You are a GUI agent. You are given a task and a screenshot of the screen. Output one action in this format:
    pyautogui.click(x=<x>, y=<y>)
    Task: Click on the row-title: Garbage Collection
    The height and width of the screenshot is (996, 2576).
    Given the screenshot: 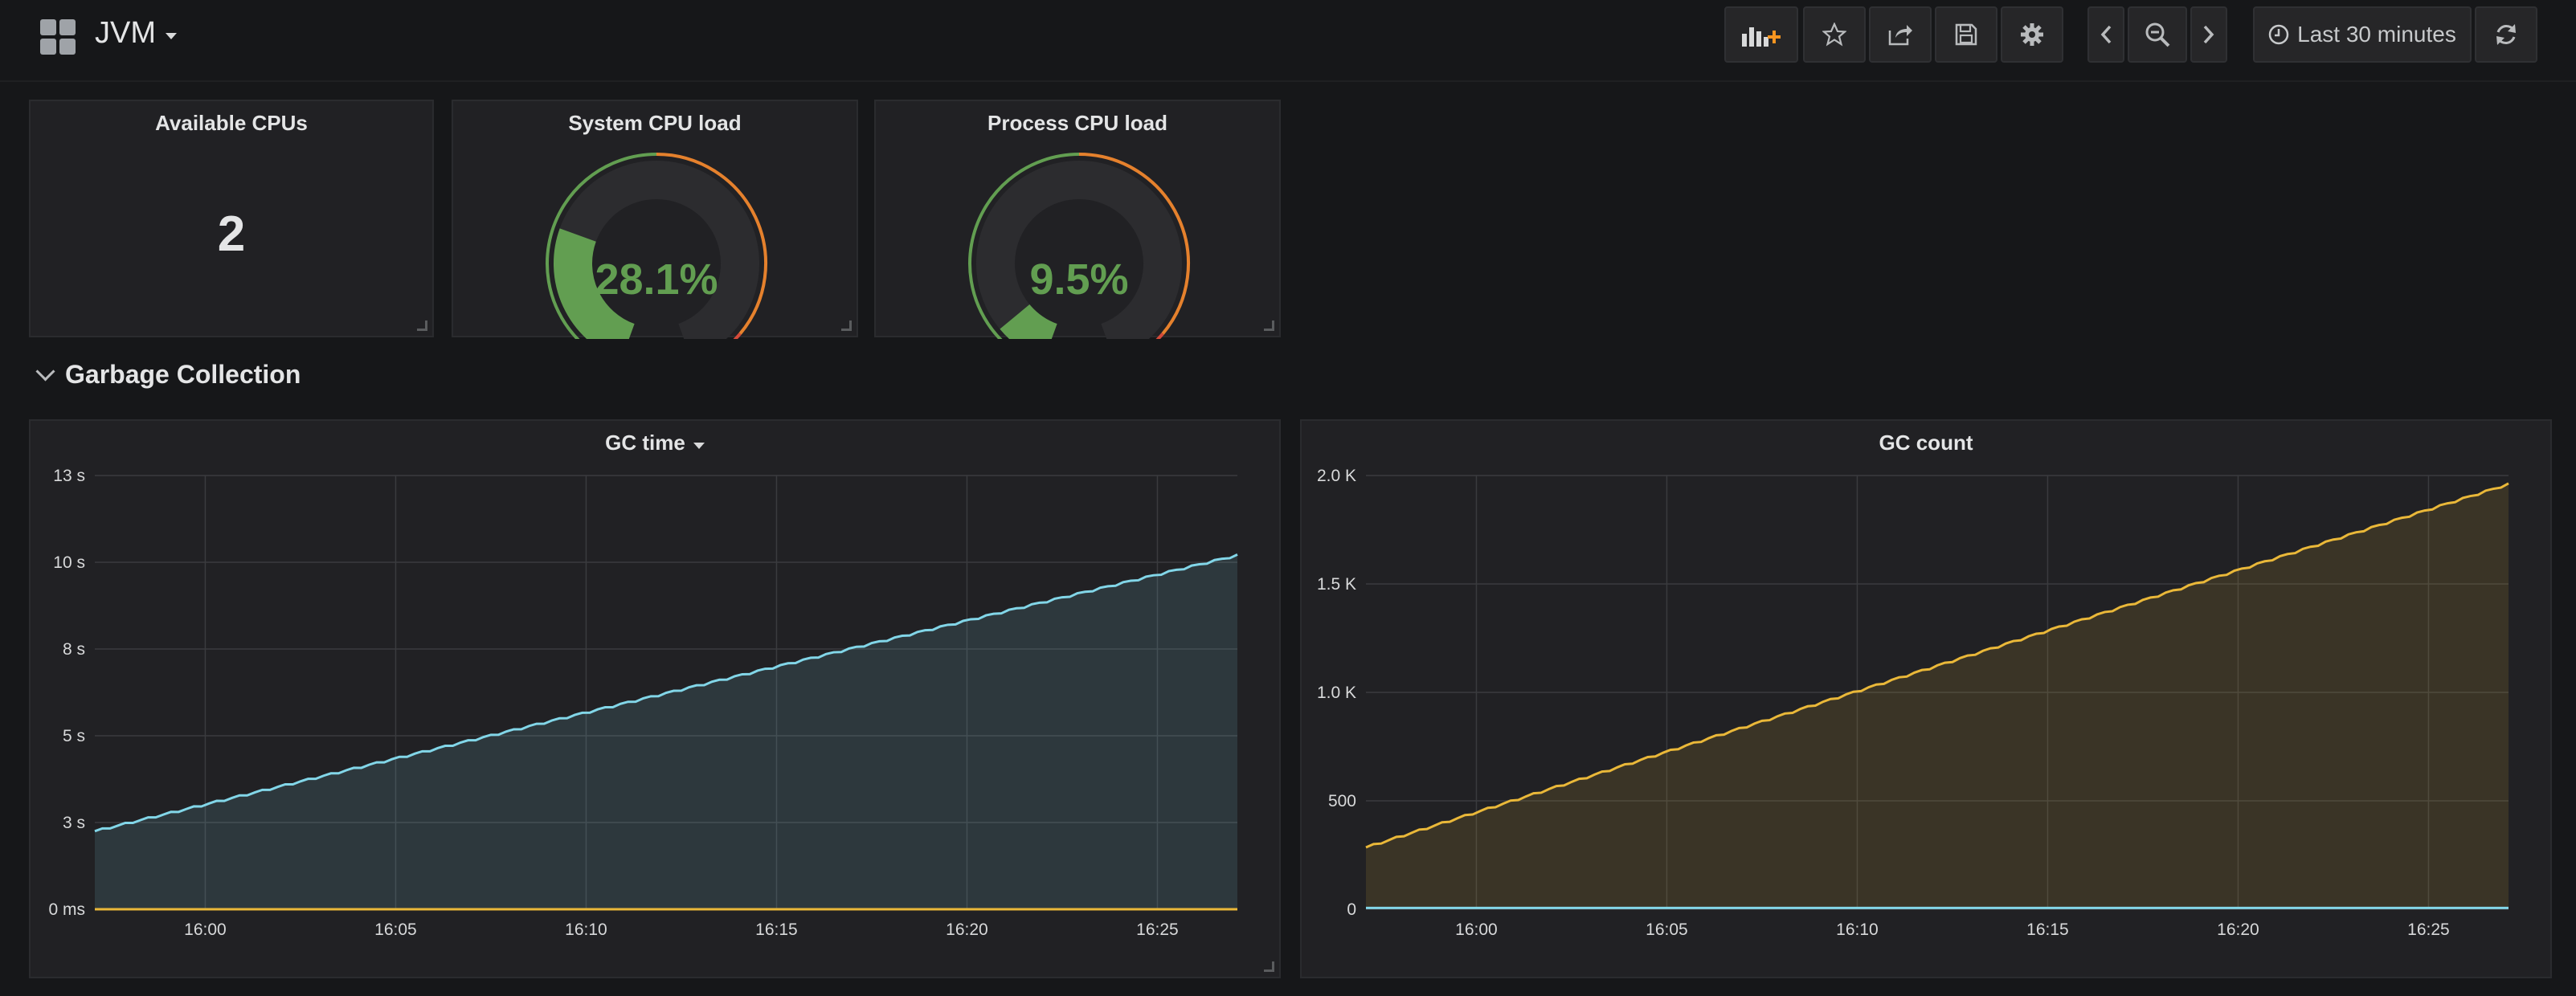 What is the action you would take?
    pyautogui.click(x=183, y=374)
    